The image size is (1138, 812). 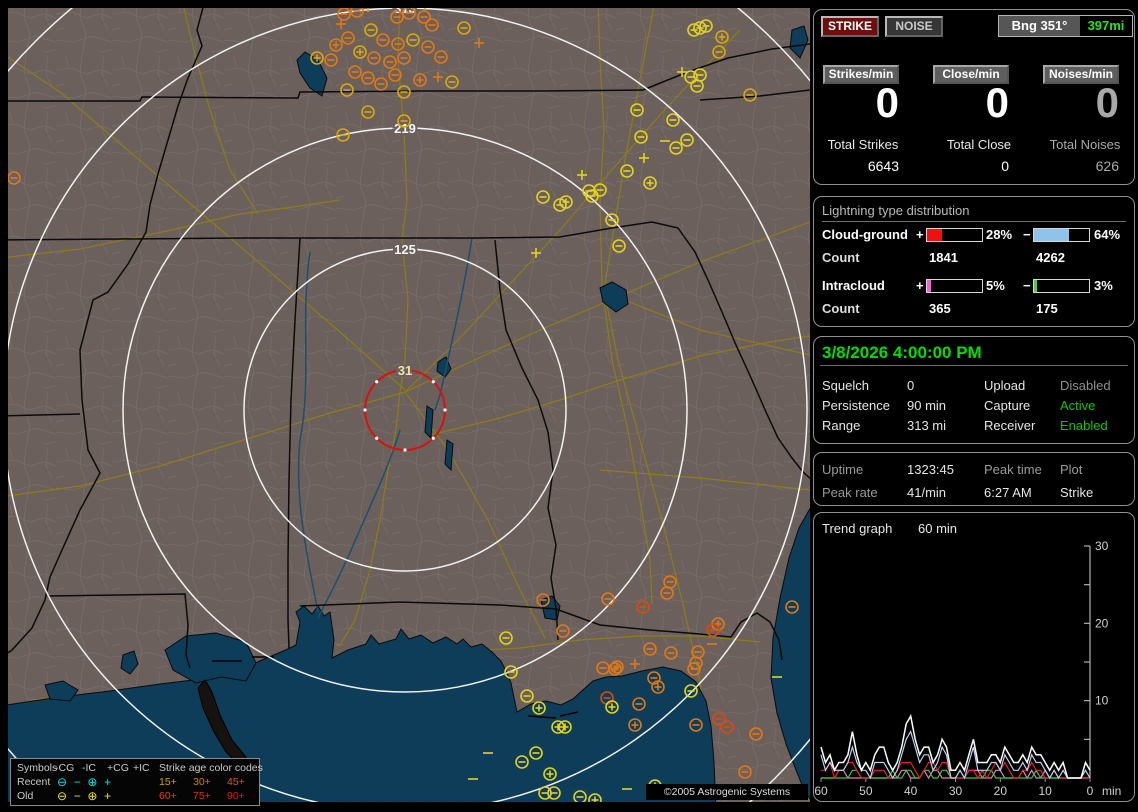 I want to click on legend-age-30: 30+, so click(x=202, y=782).